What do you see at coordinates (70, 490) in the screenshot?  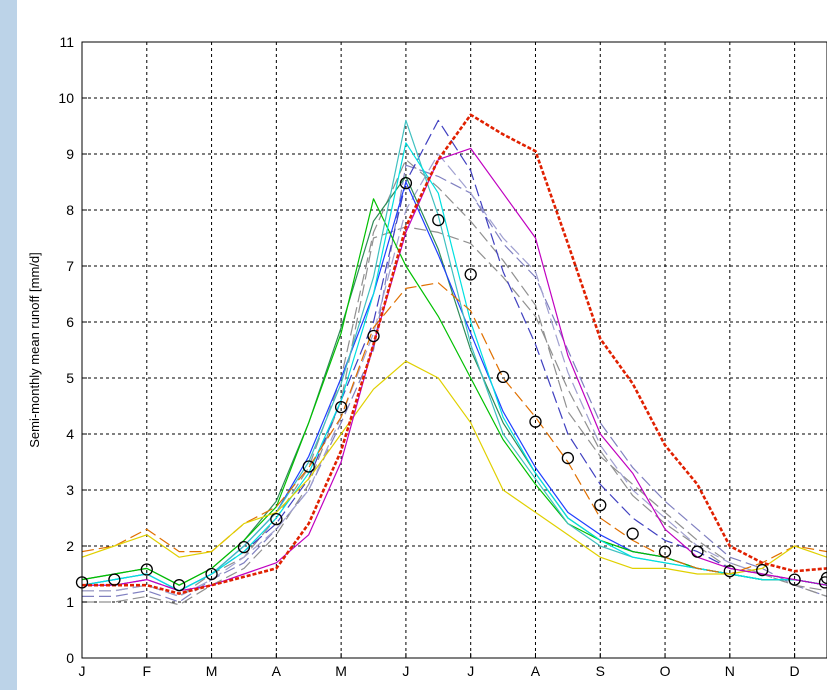 I see `y-tick-label: 3` at bounding box center [70, 490].